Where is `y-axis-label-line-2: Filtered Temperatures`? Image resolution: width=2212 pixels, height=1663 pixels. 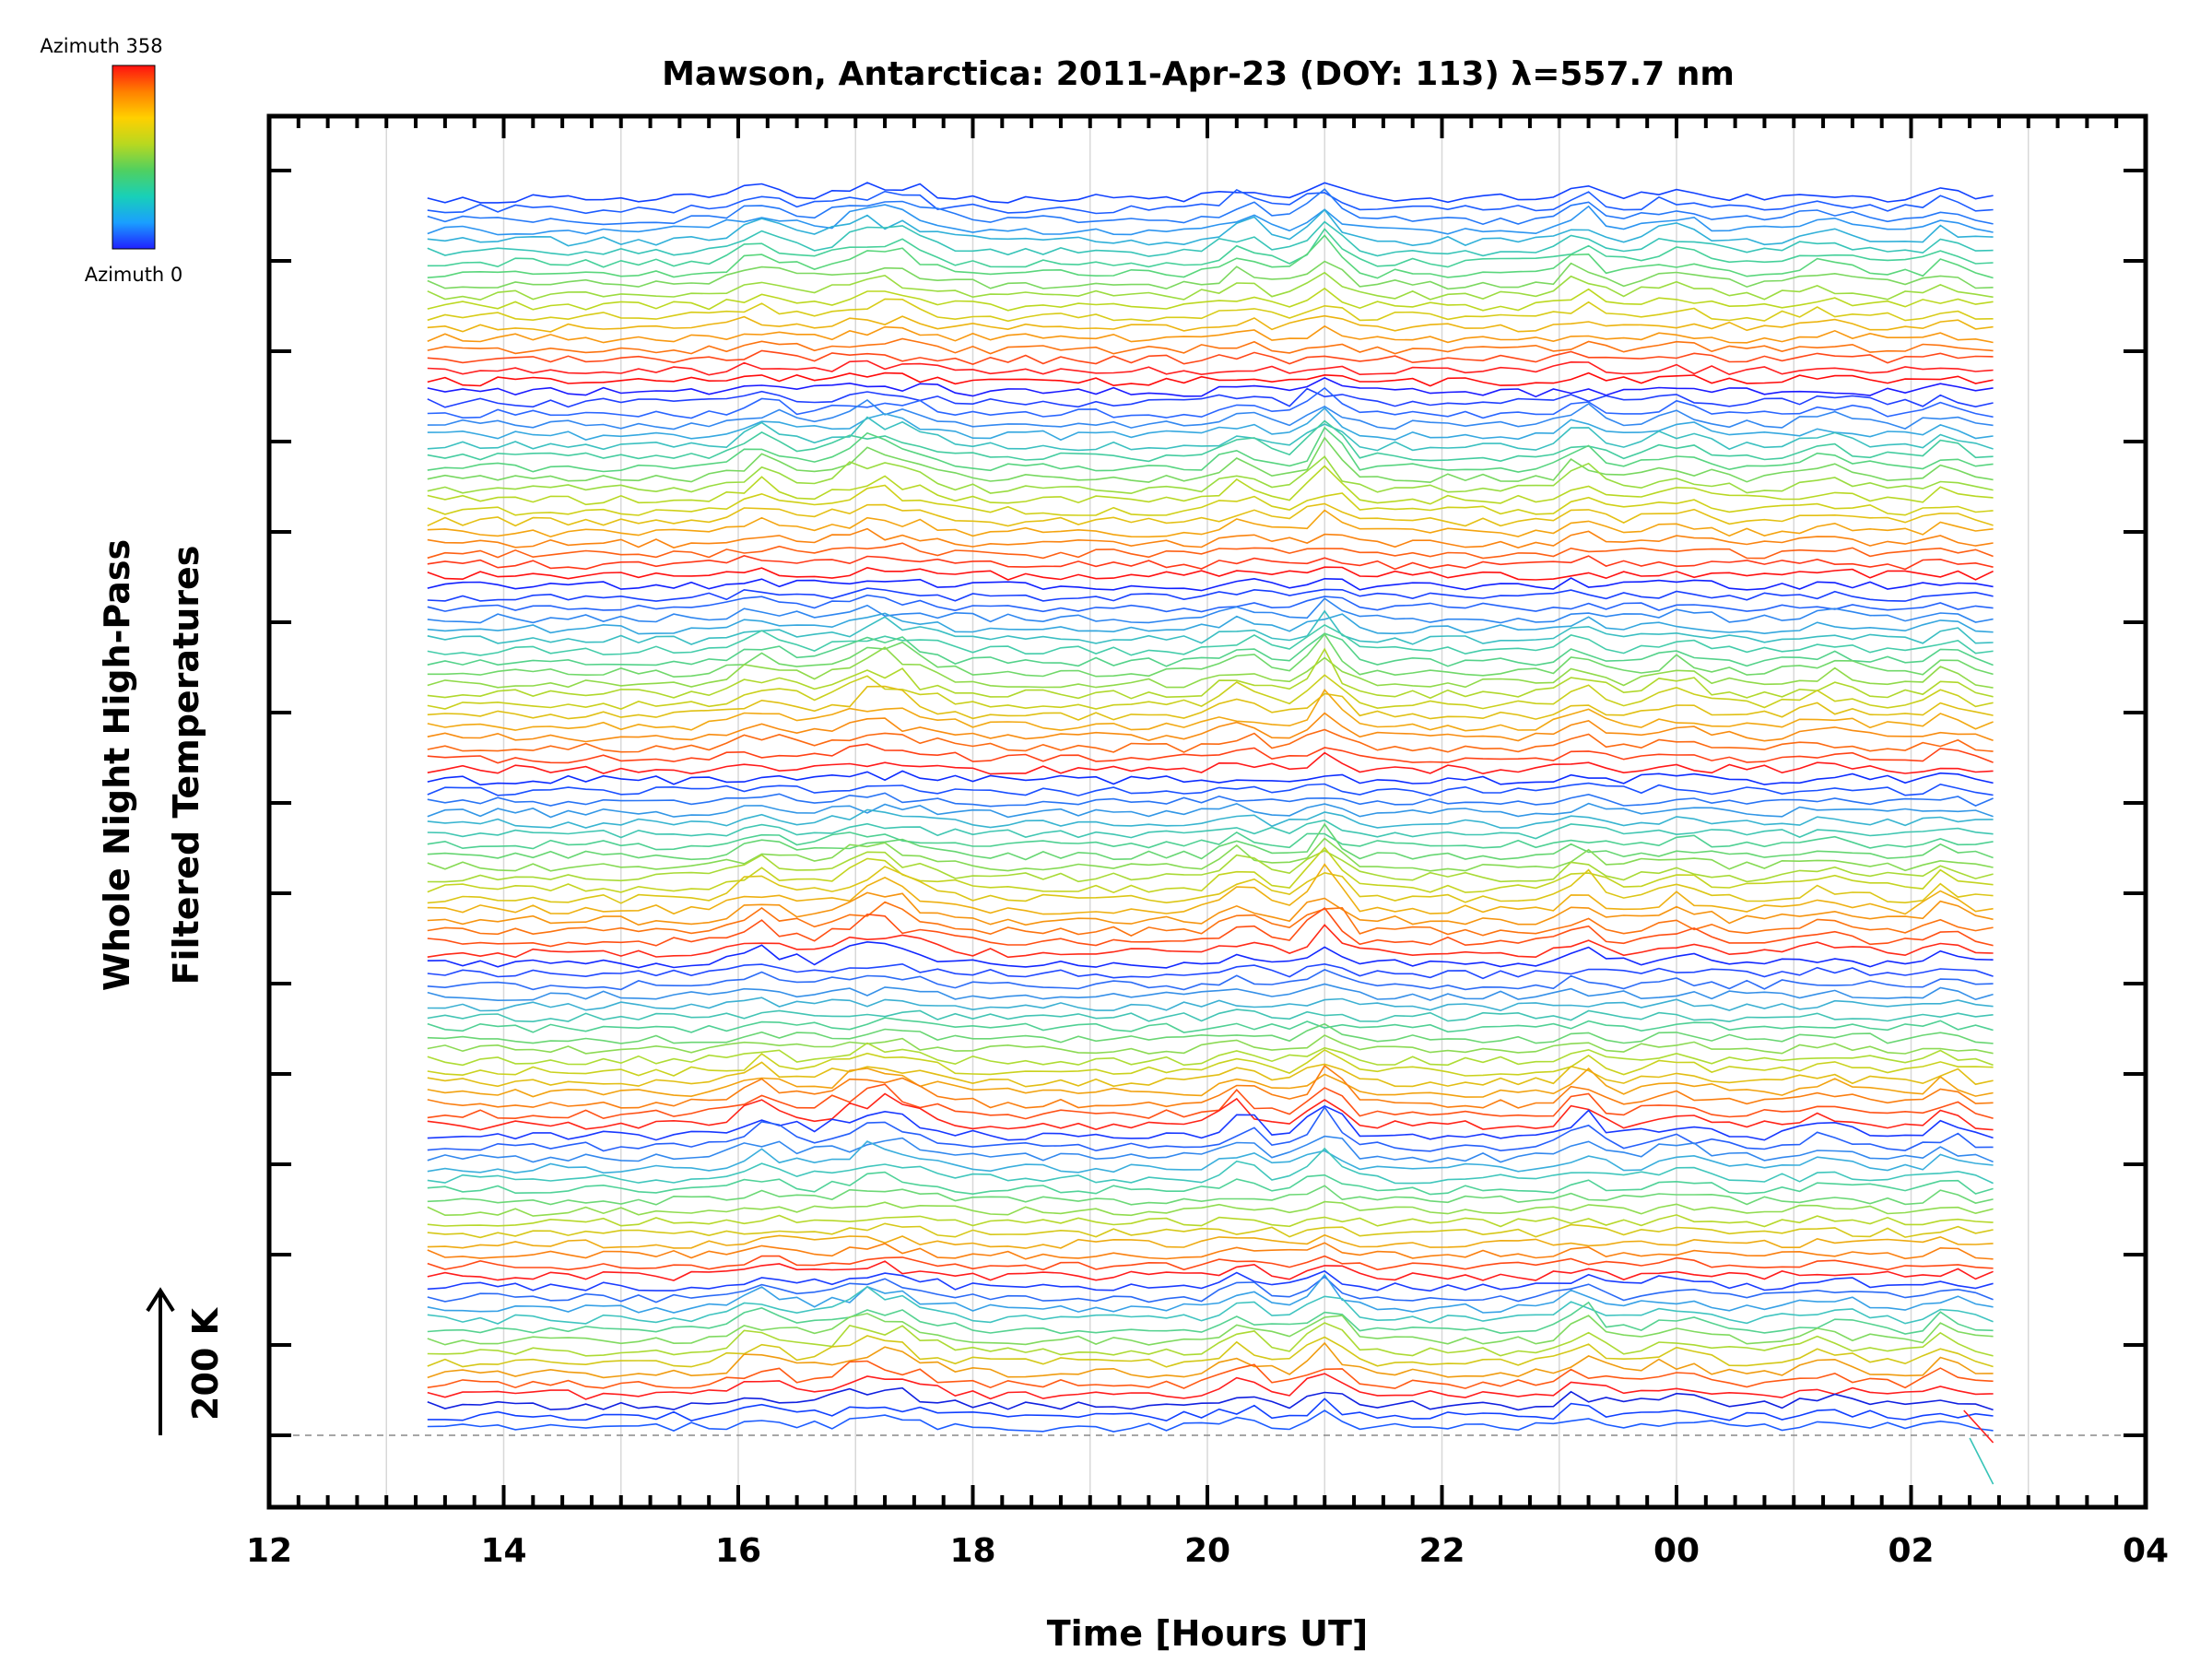
y-axis-label-line-2: Filtered Temperatures is located at coordinates (186, 765).